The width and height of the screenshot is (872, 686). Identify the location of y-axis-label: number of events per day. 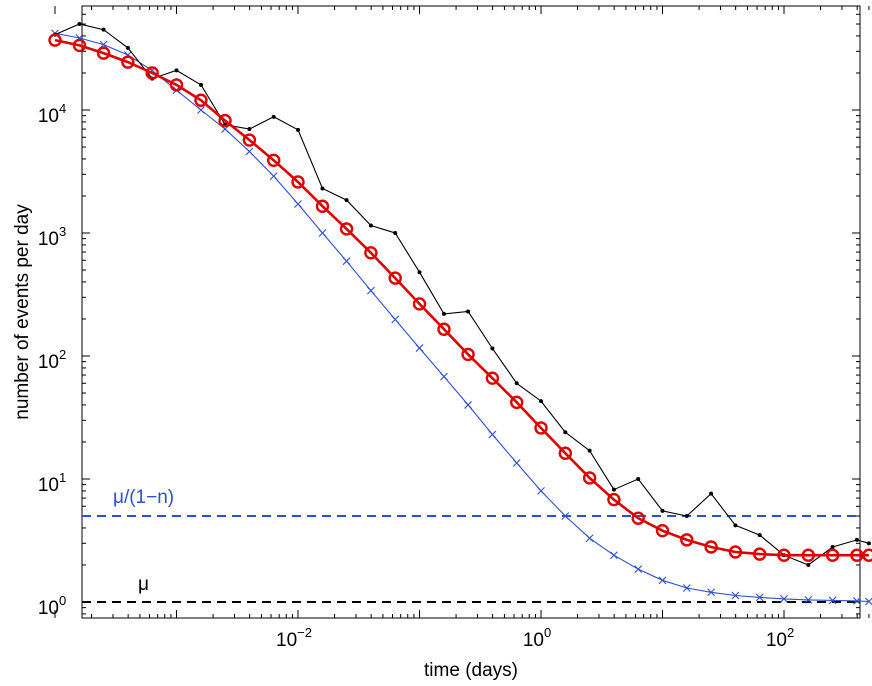
(22, 312).